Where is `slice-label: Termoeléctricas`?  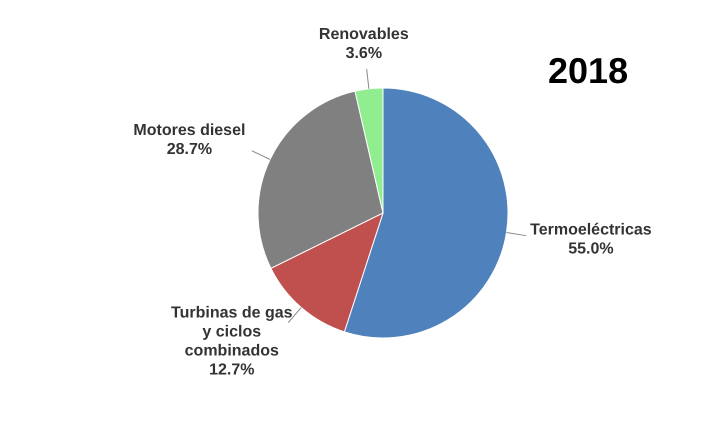
slice-label: Termoeléctricas is located at coordinates (591, 230).